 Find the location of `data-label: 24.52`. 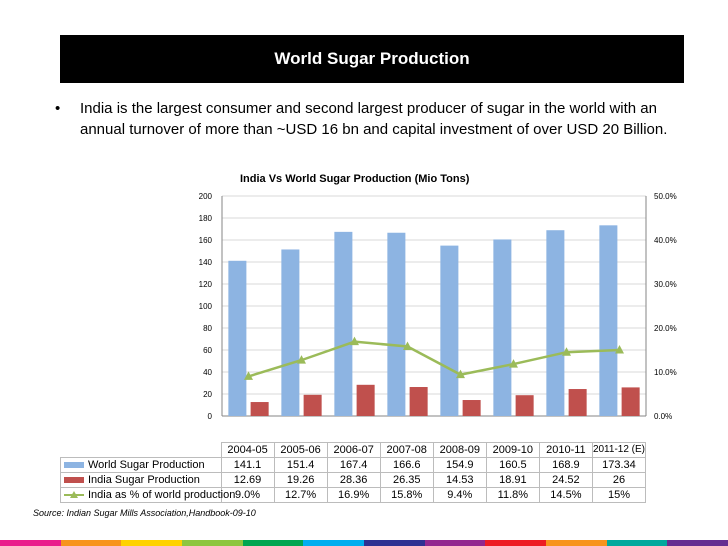

data-label: 24.52 is located at coordinates (565, 480).